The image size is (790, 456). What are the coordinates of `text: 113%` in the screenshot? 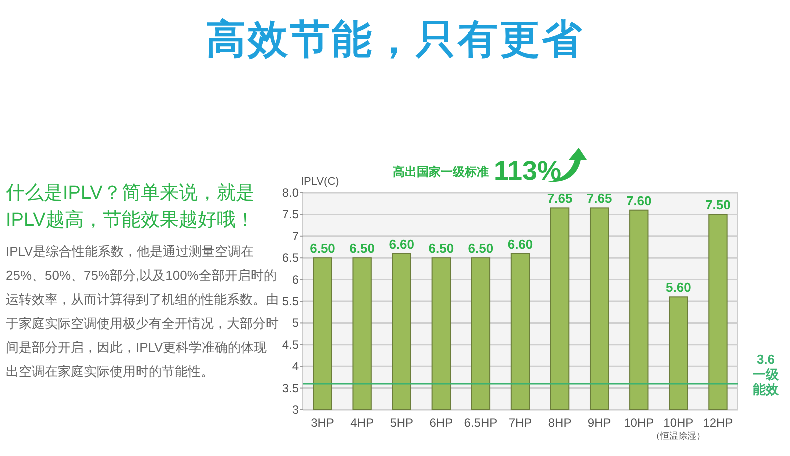 It's located at (528, 171).